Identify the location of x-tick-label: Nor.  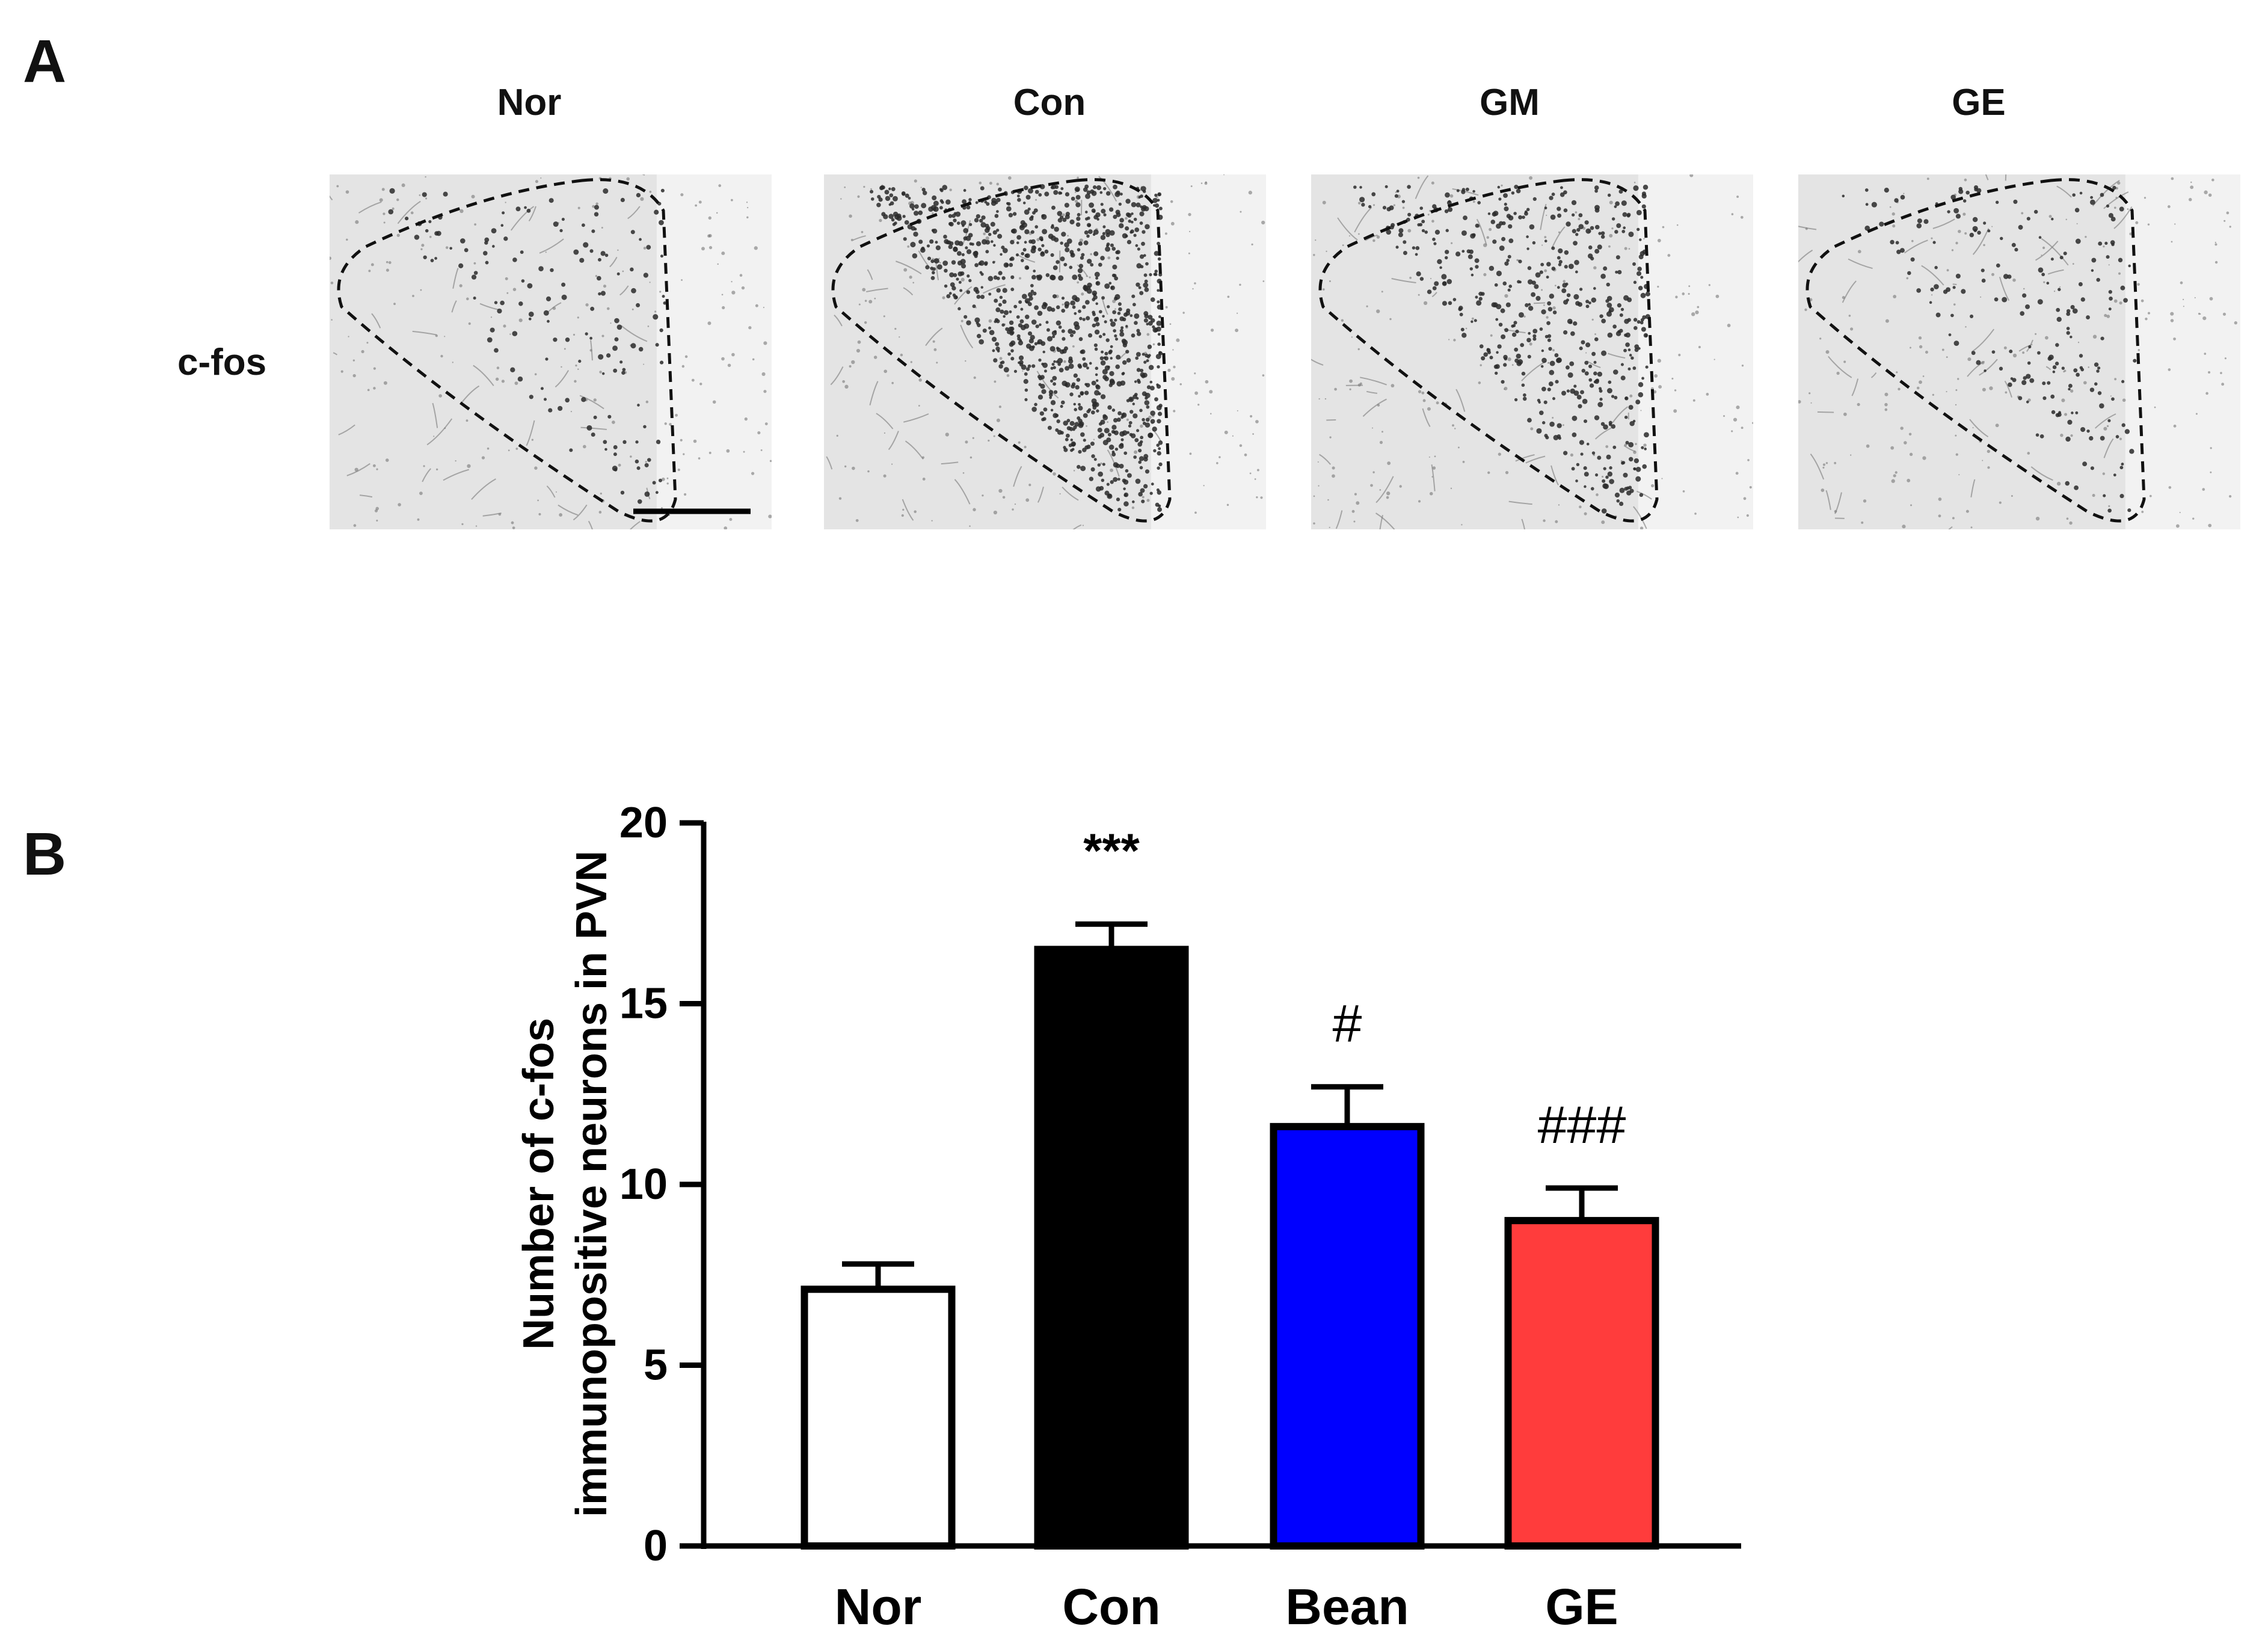
(879, 1607).